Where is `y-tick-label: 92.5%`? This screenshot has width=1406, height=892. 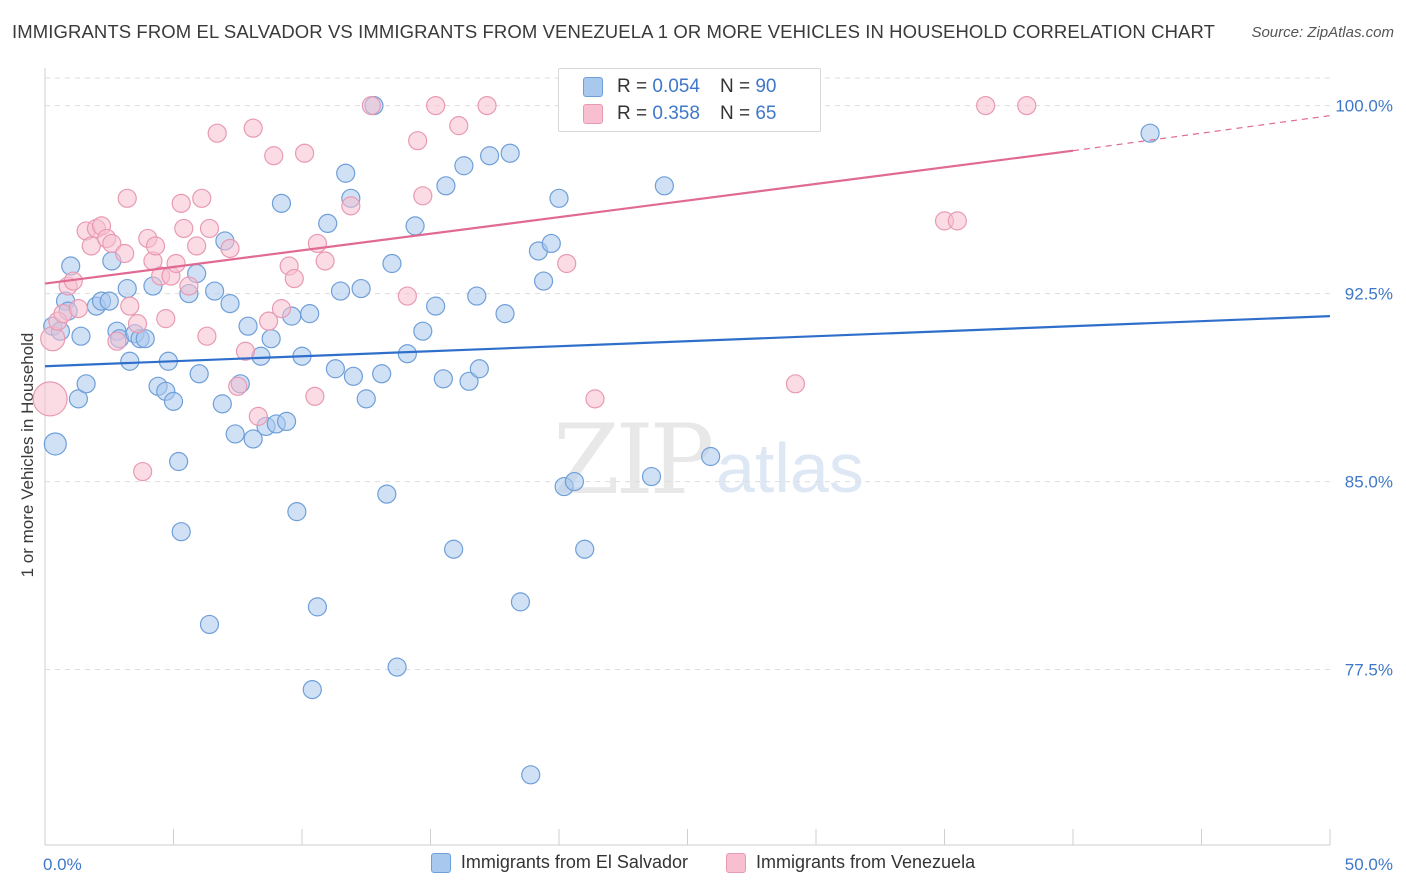 y-tick-label: 92.5% is located at coordinates (1369, 294).